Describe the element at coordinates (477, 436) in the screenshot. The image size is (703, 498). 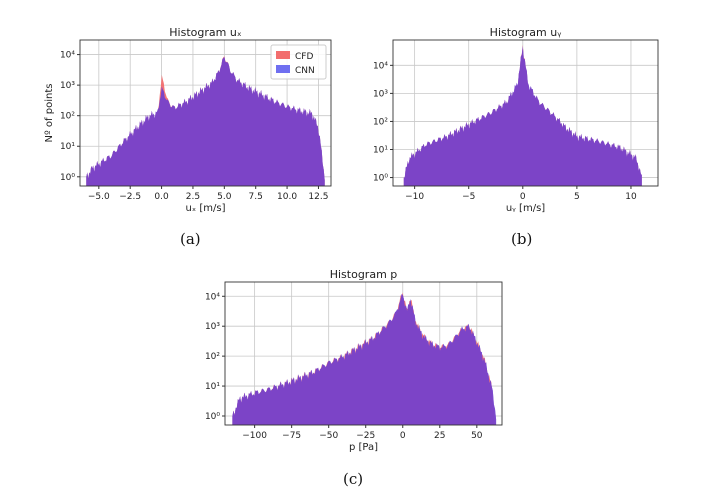
I see `x-tick-label: 50` at that location.